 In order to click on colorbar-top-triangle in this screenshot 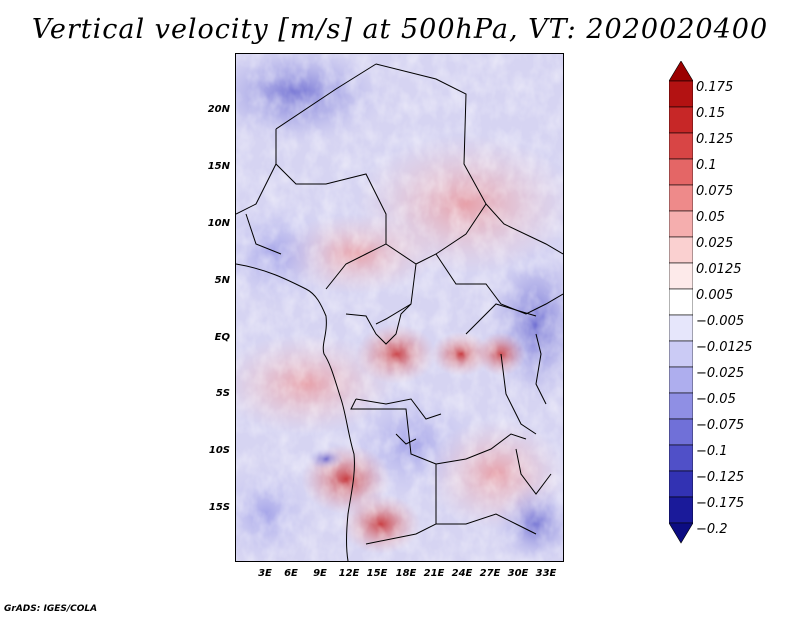, I will do `click(681, 71)`.